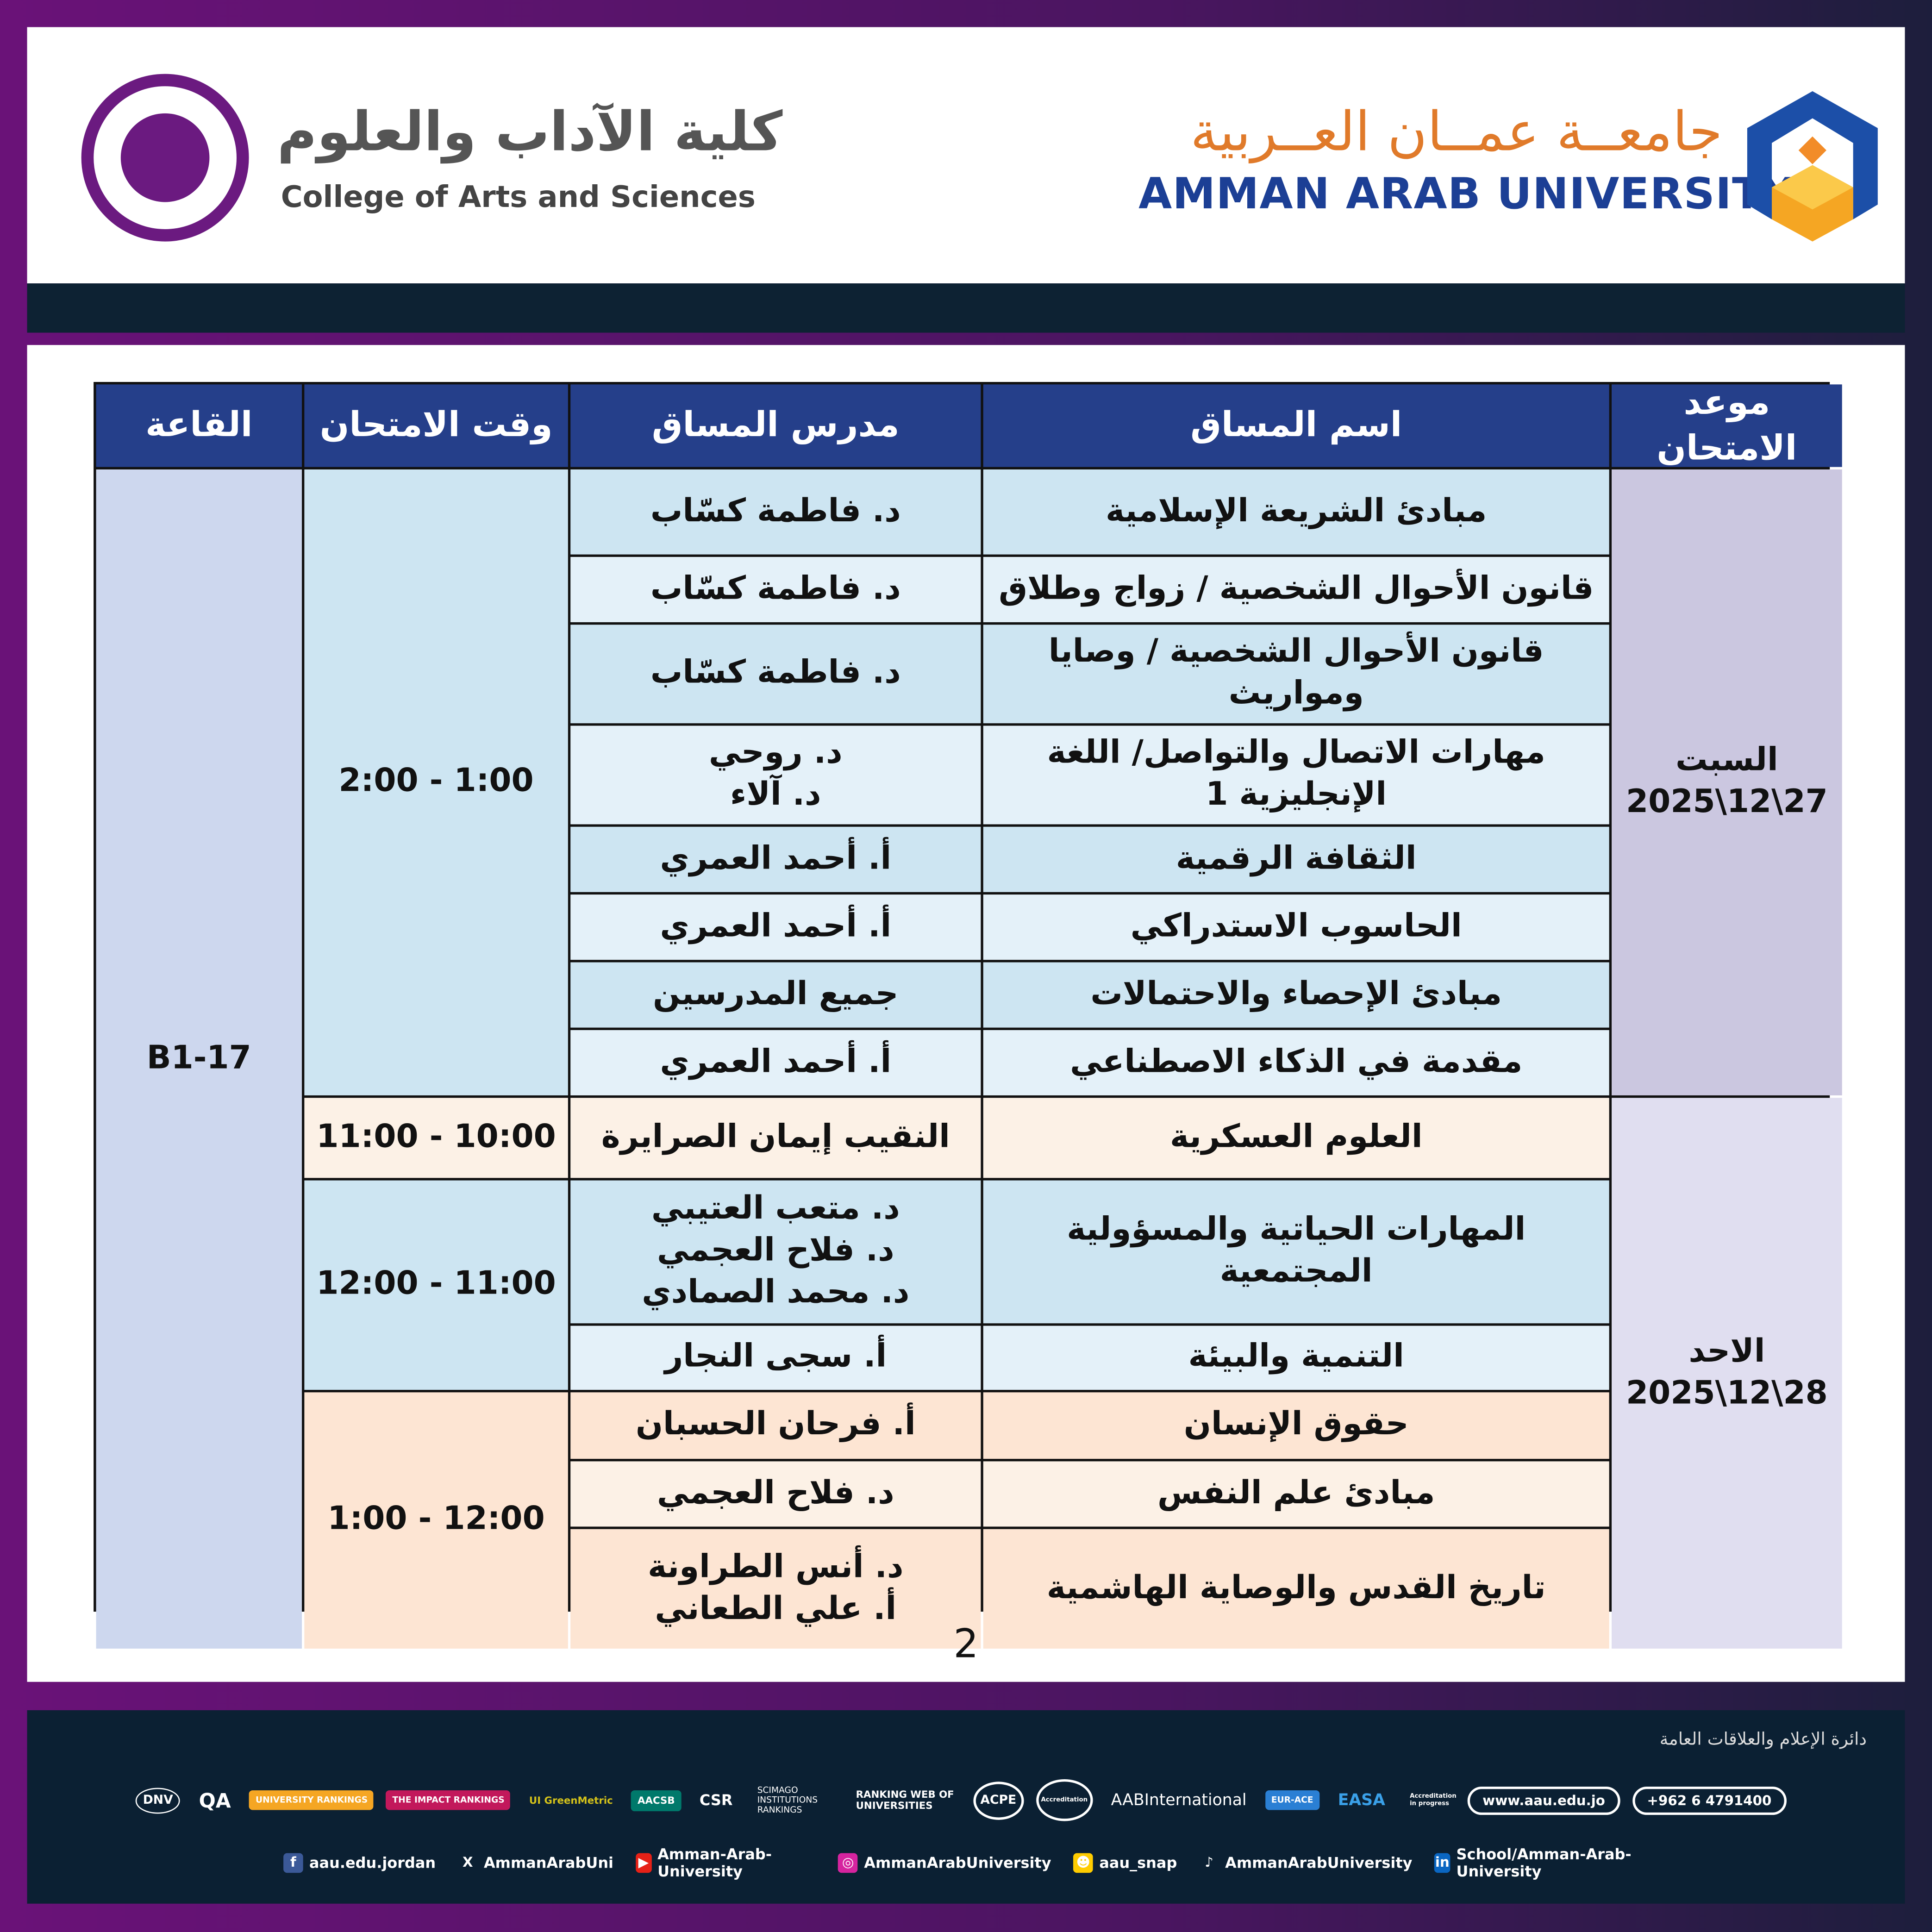  Describe the element at coordinates (199, 1059) in the screenshot. I see `hall-cell: B1-17` at that location.